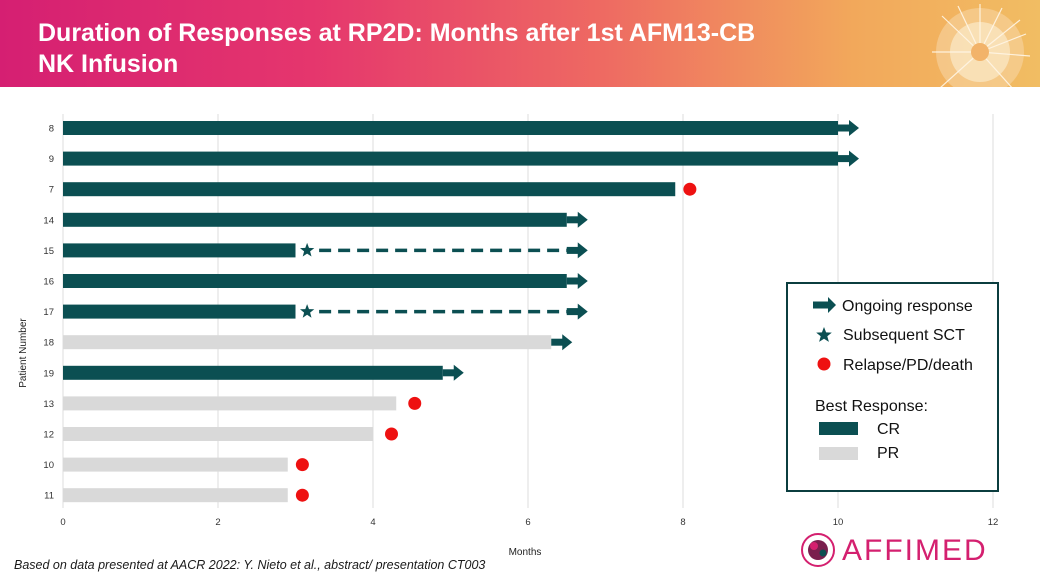  Describe the element at coordinates (48, 435) in the screenshot. I see `y-tick-label: 12` at that location.